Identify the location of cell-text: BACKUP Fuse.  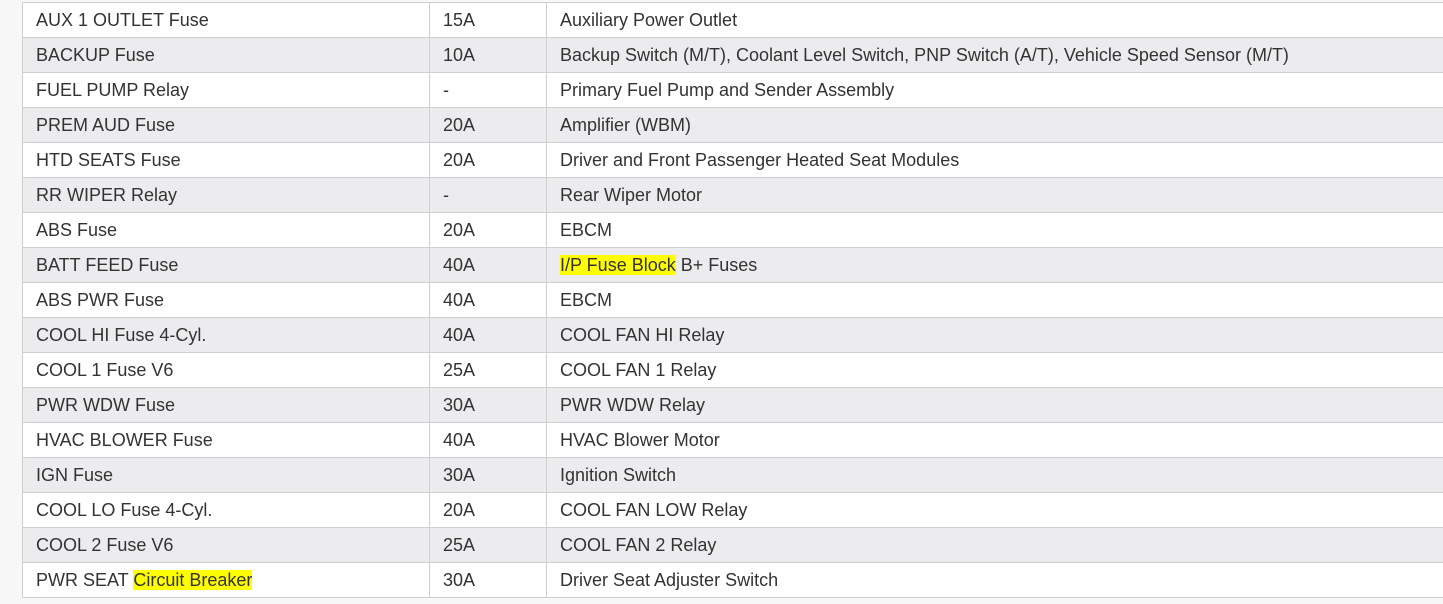
(95, 54).